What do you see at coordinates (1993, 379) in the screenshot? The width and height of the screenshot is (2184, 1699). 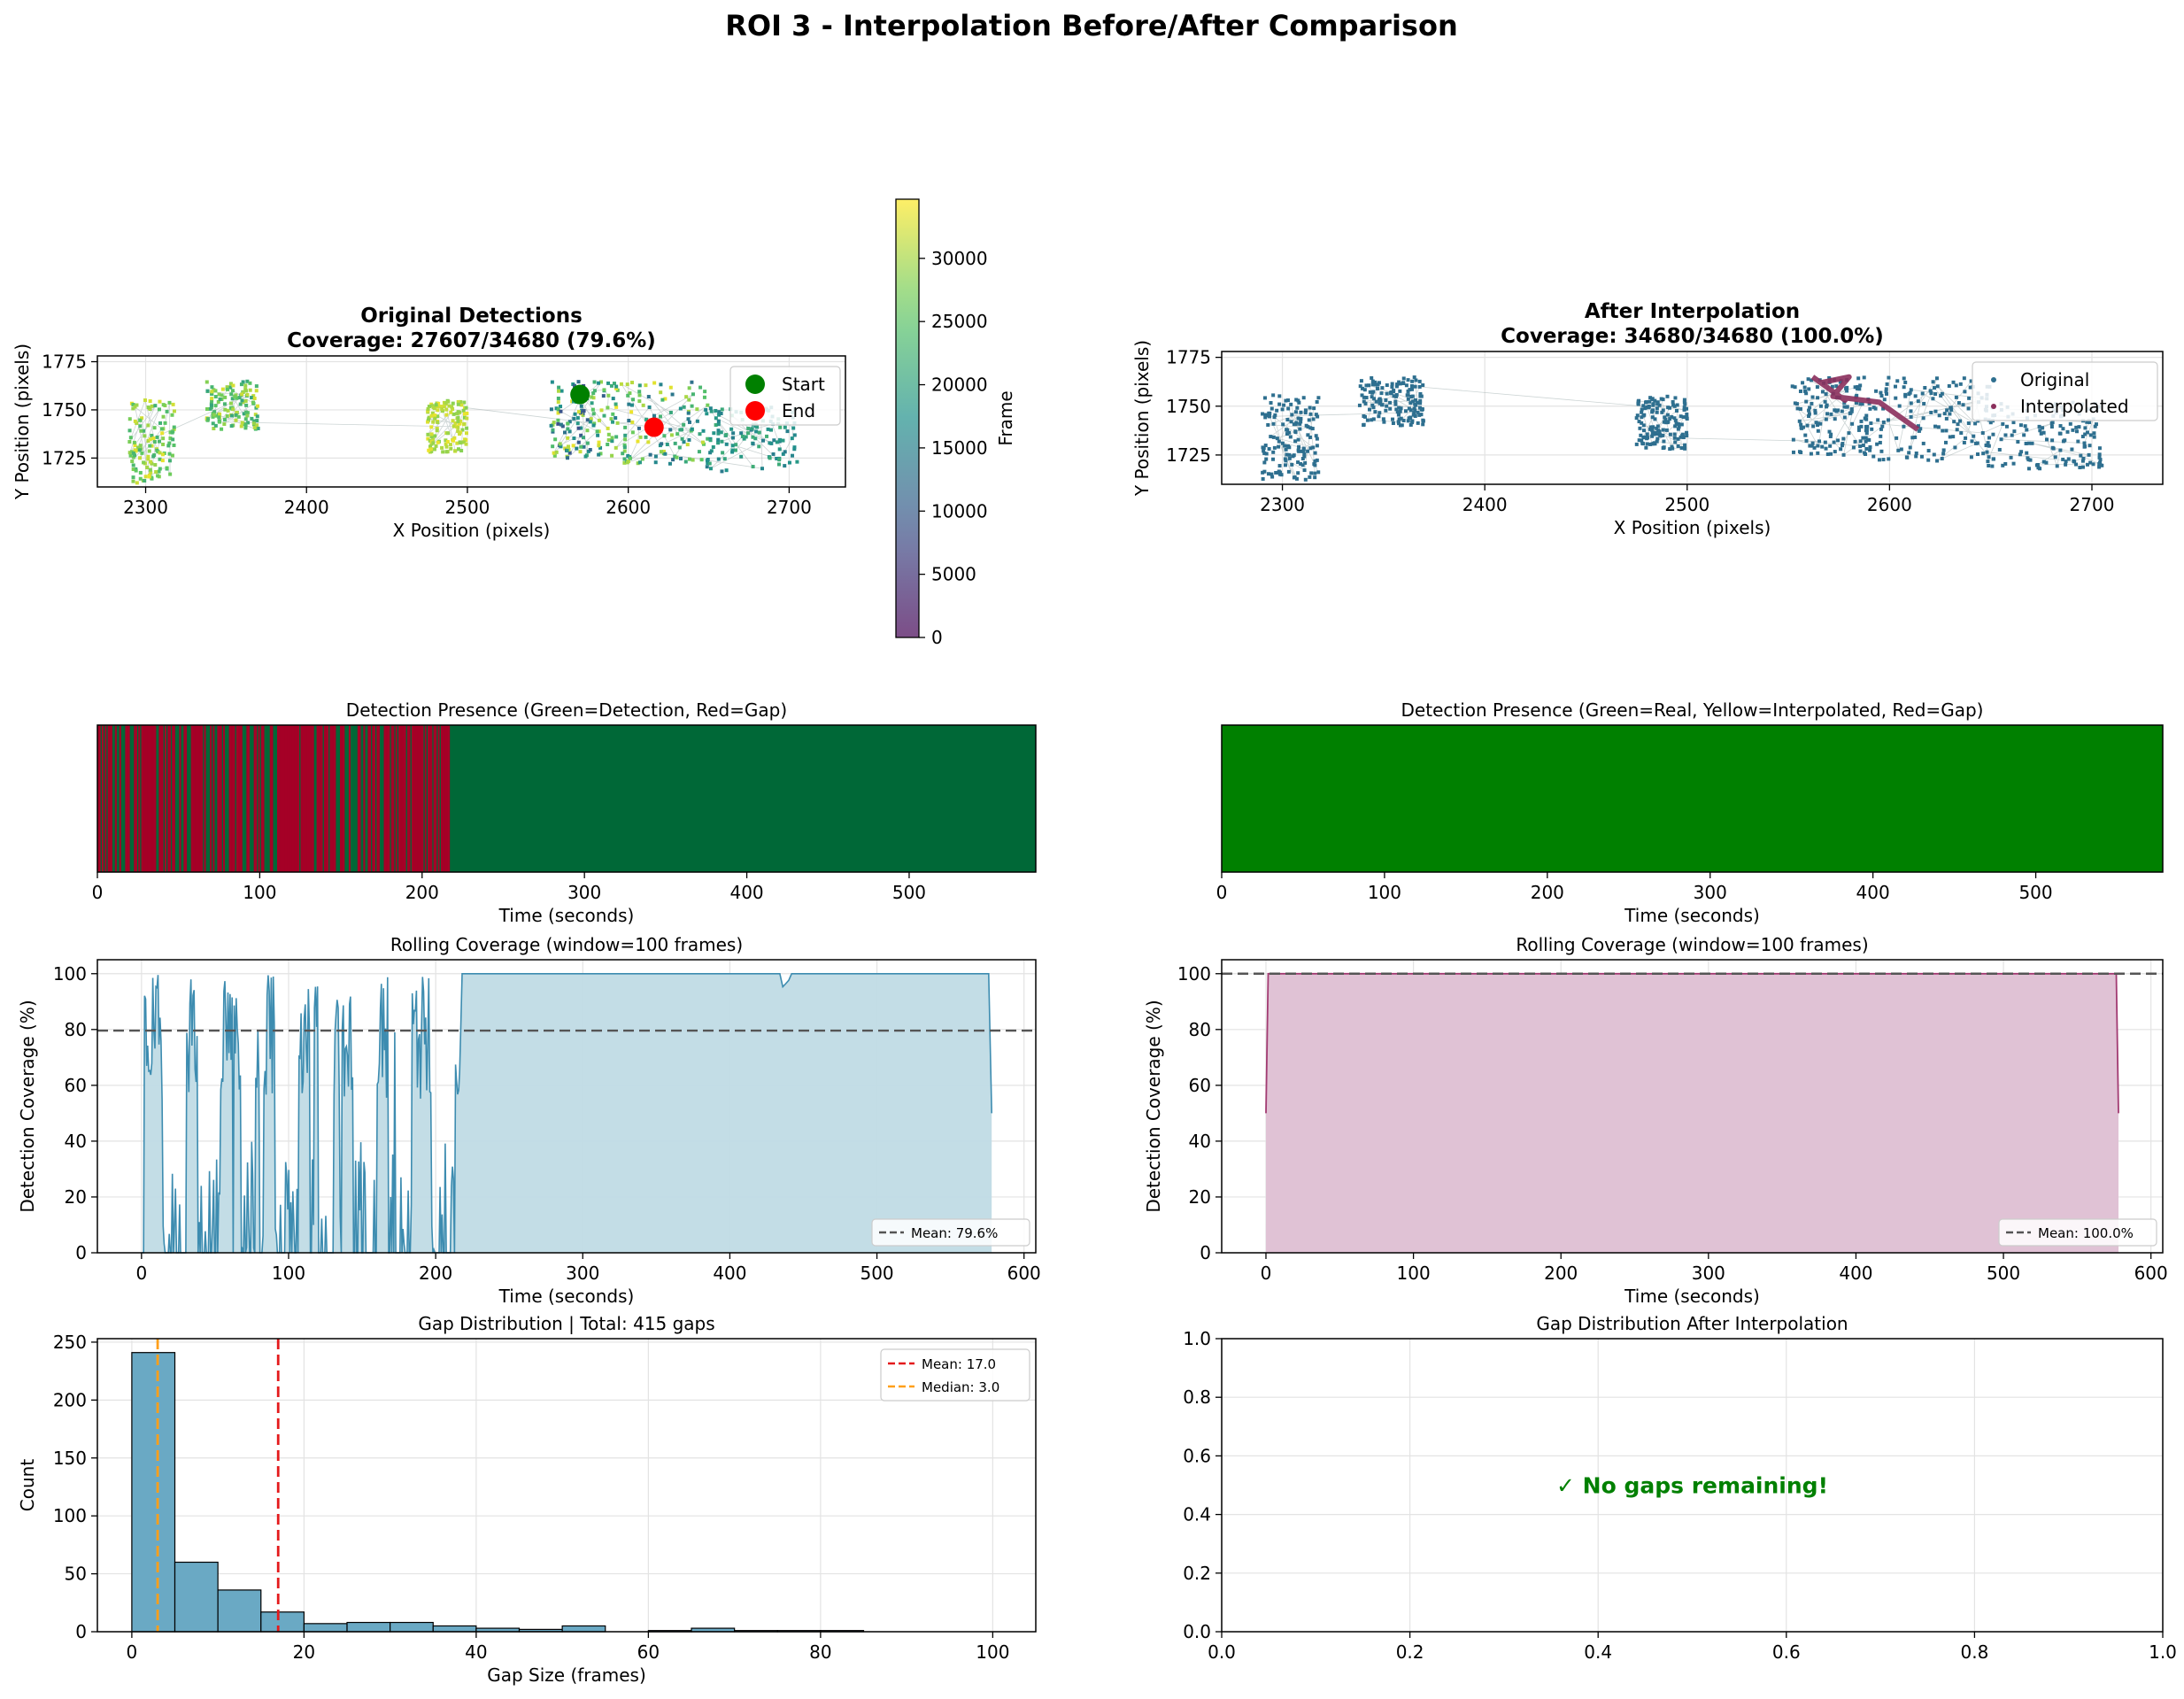 I see `legend-original-swatch` at bounding box center [1993, 379].